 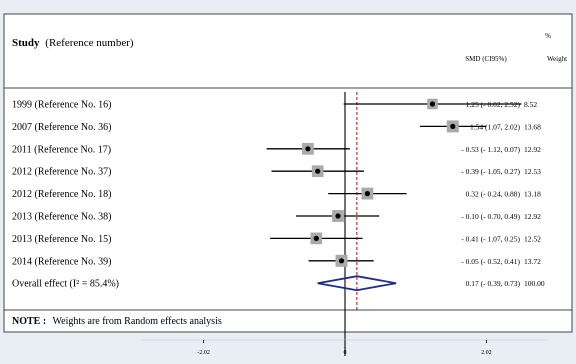 I want to click on note-text: Weights are from Random effects analysis, so click(x=137, y=321).